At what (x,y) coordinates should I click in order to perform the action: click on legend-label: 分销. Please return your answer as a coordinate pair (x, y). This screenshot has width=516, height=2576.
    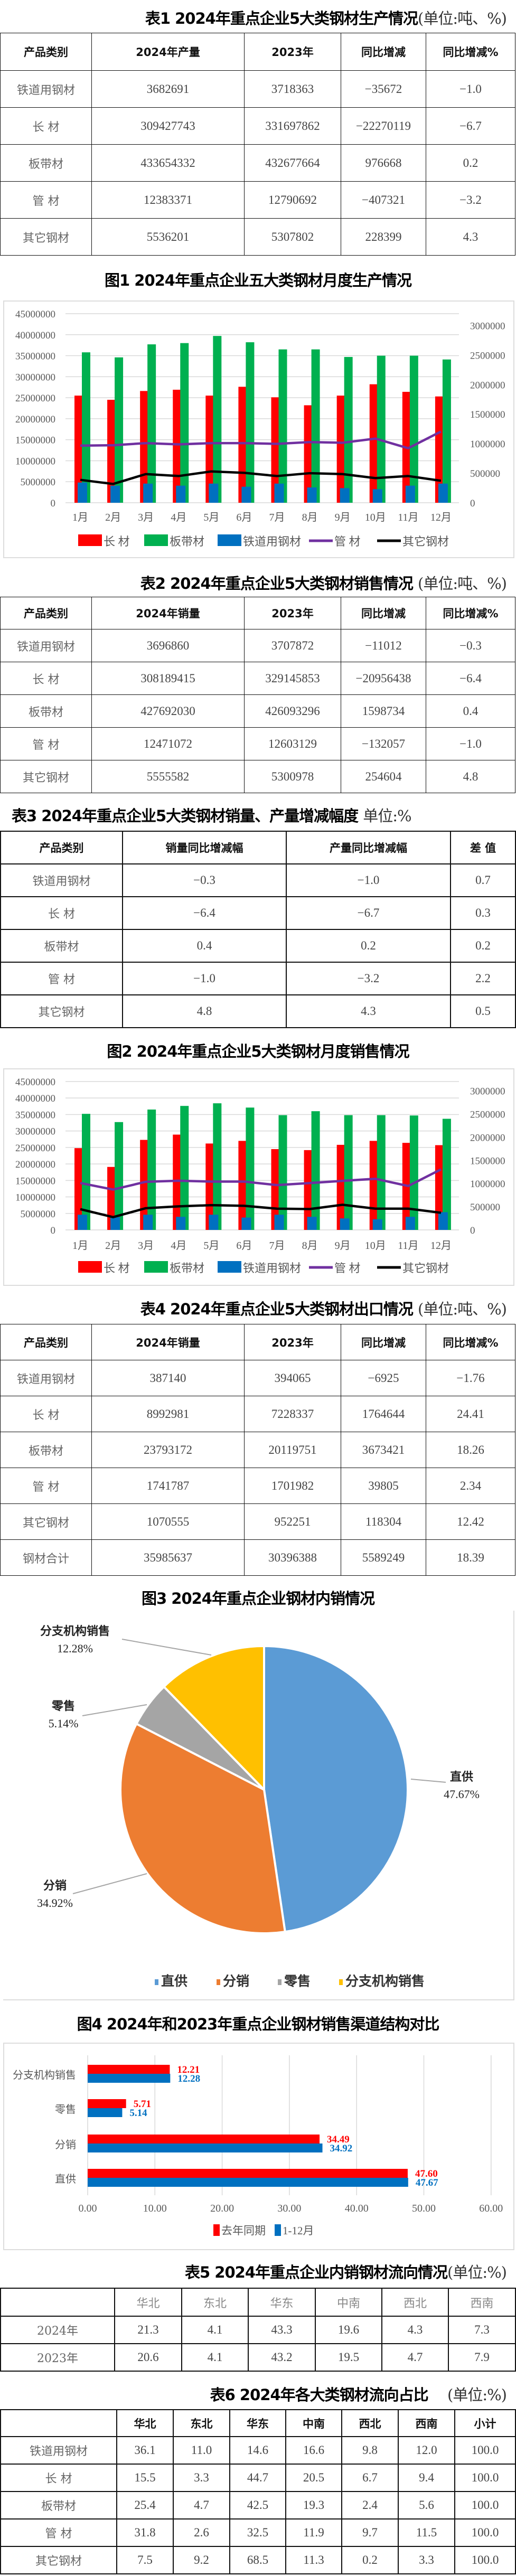
    Looking at the image, I should click on (236, 1981).